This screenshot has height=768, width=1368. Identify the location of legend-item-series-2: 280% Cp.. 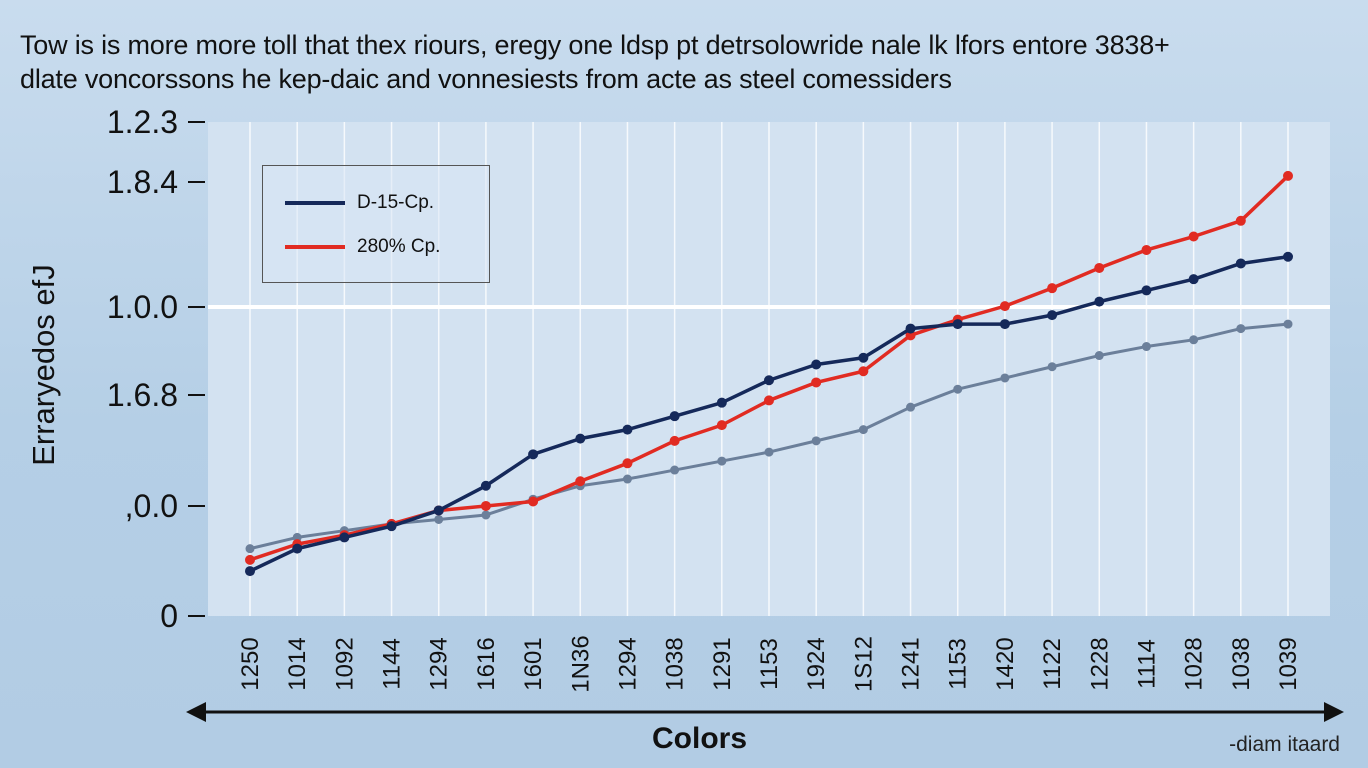
(362, 247).